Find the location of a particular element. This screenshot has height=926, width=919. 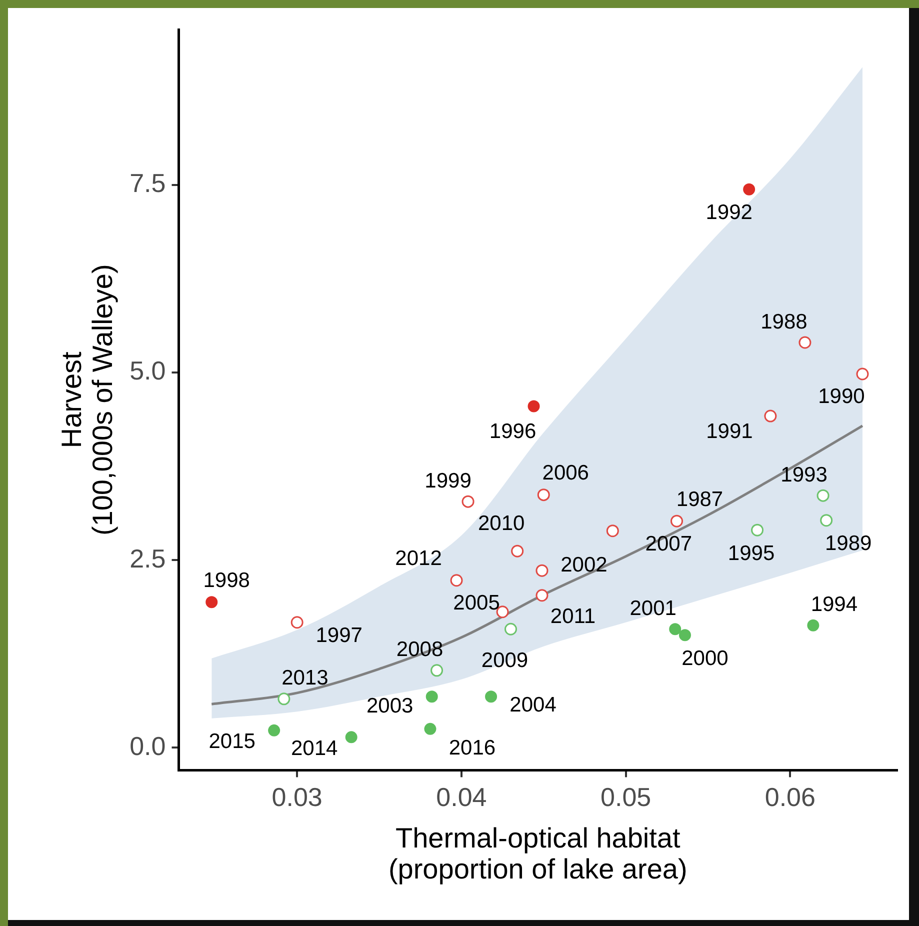

y-tick-label: 7.5 is located at coordinates (148, 183).